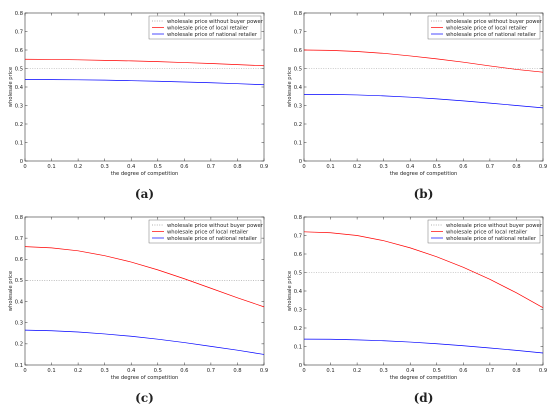 The height and width of the screenshot is (408, 550). What do you see at coordinates (424, 194) in the screenshot?
I see `panel-label: (b)` at bounding box center [424, 194].